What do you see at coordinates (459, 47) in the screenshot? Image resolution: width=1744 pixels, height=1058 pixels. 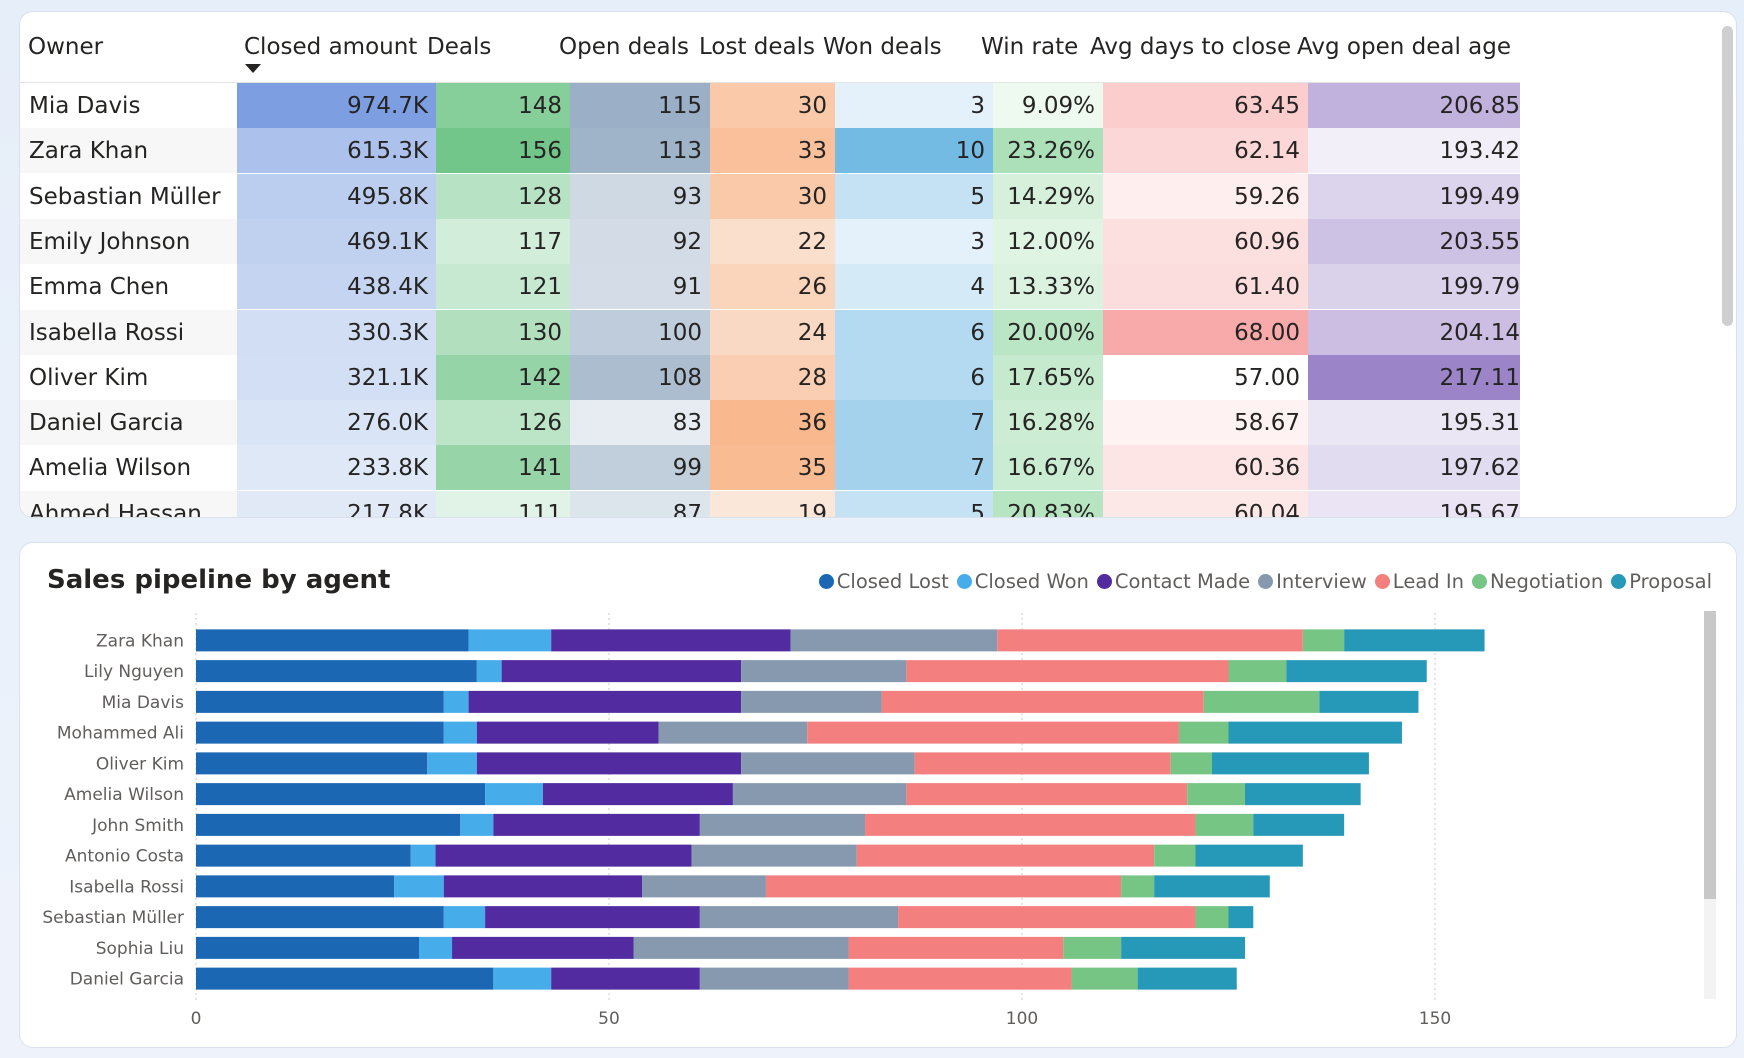 I see `column-header-deals: Deals` at bounding box center [459, 47].